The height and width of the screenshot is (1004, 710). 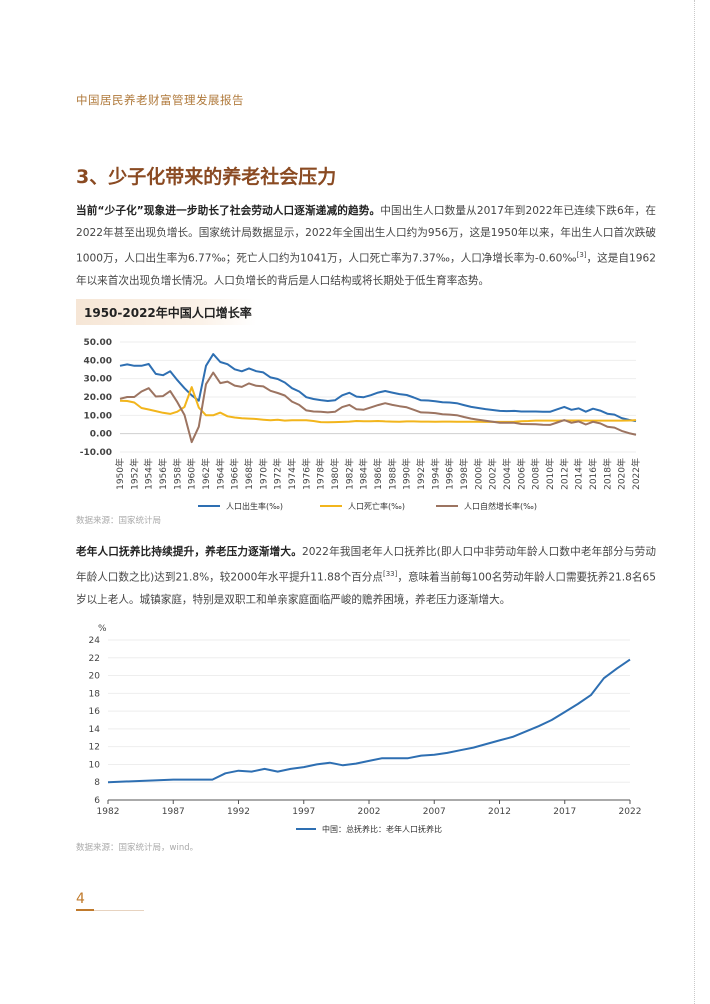 What do you see at coordinates (303, 812) in the screenshot?
I see `x-tick-label: 1997` at bounding box center [303, 812].